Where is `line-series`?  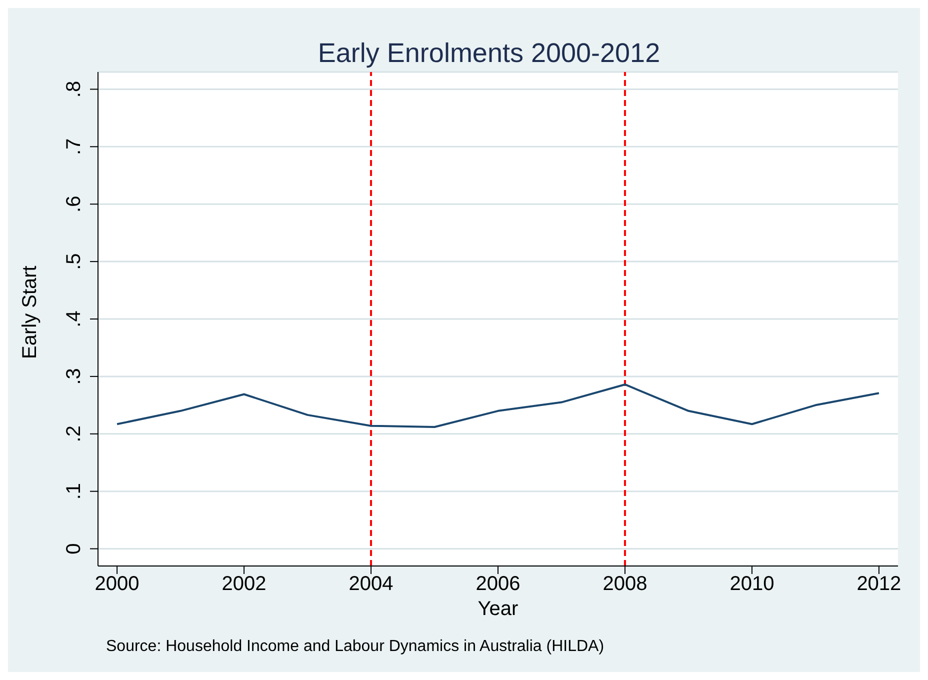
line-series is located at coordinates (498, 405).